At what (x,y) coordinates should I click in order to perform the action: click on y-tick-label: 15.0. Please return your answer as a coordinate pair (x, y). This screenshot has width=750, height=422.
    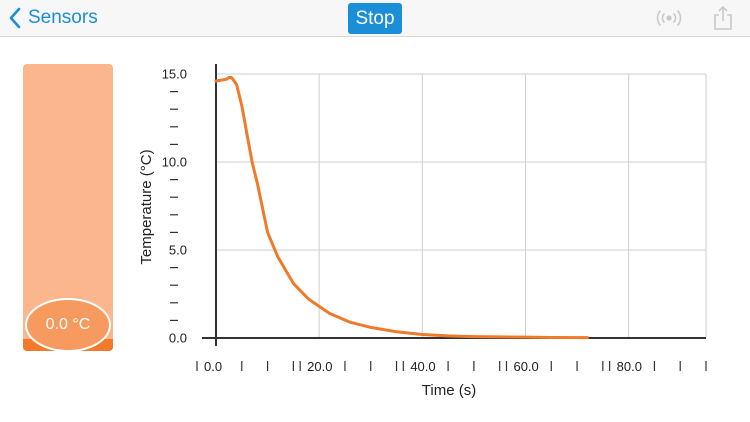
    Looking at the image, I should click on (174, 74).